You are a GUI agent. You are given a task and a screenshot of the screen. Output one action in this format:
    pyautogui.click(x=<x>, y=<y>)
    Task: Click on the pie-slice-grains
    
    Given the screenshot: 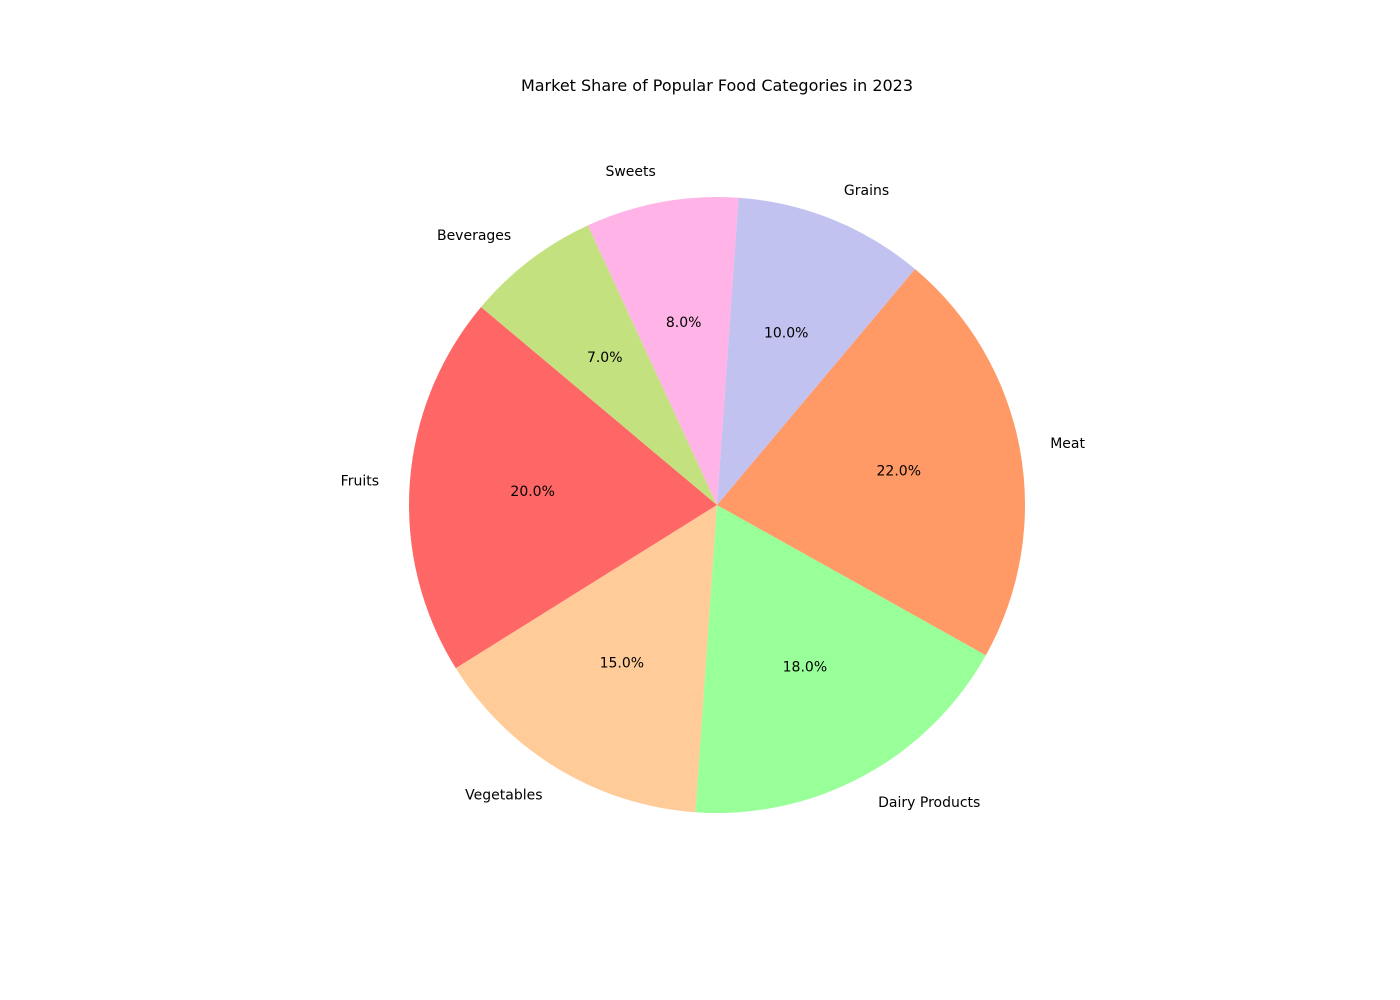 What is the action you would take?
    pyautogui.click(x=816, y=351)
    